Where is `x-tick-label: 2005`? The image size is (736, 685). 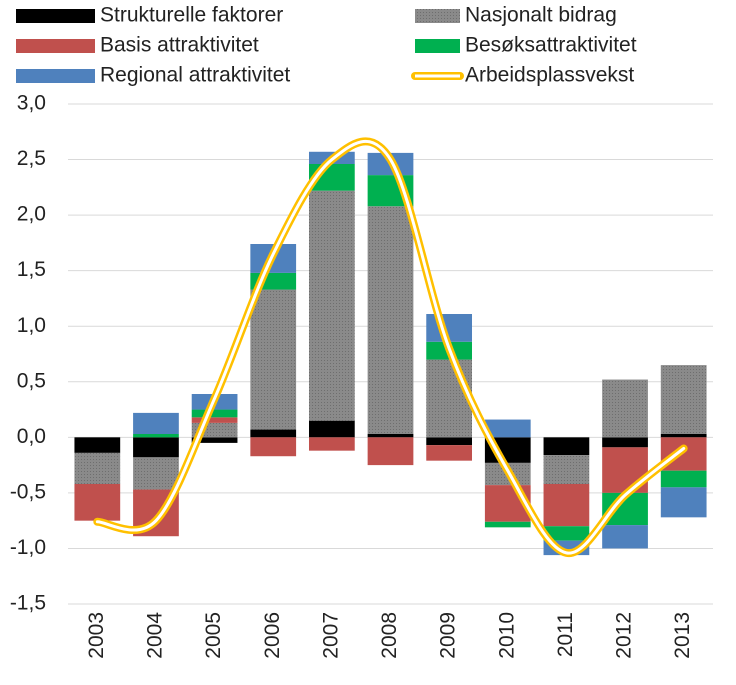
x-tick-label: 2005 is located at coordinates (213, 635).